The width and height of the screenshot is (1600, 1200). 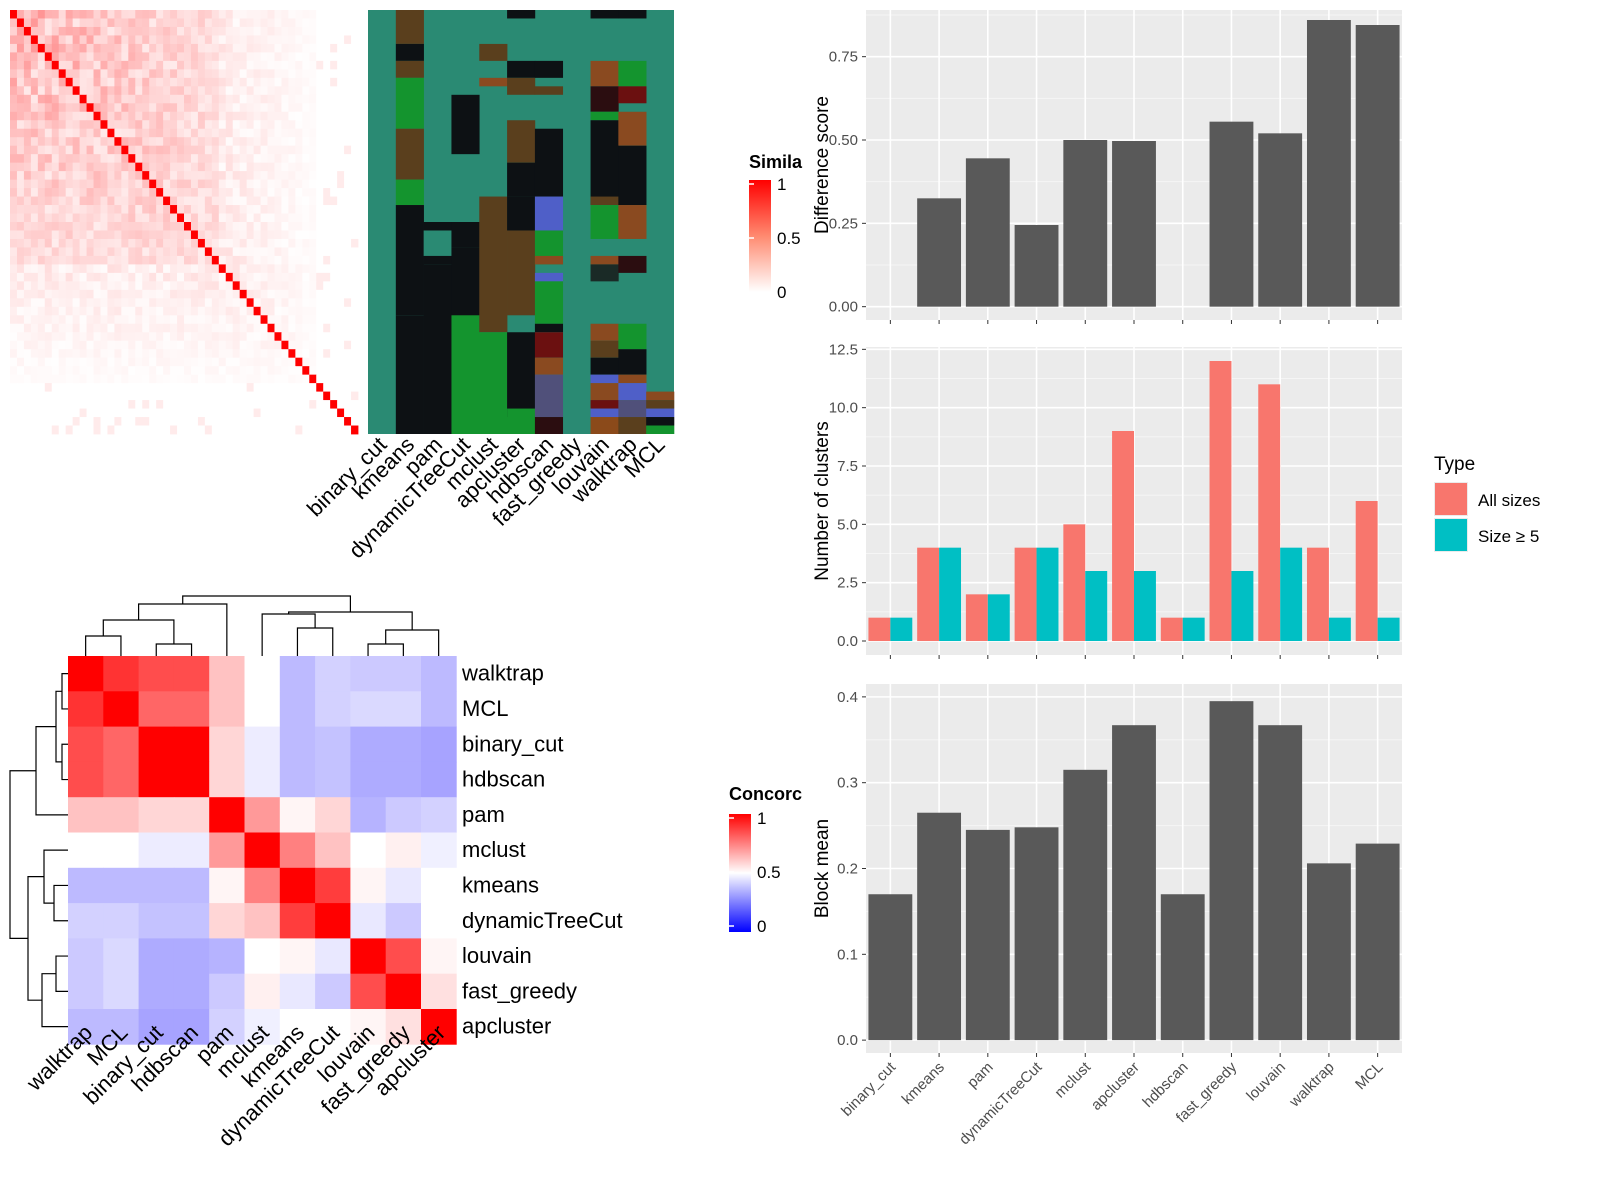 What do you see at coordinates (843, 223) in the screenshot?
I see `y-tick-label: 0.25` at bounding box center [843, 223].